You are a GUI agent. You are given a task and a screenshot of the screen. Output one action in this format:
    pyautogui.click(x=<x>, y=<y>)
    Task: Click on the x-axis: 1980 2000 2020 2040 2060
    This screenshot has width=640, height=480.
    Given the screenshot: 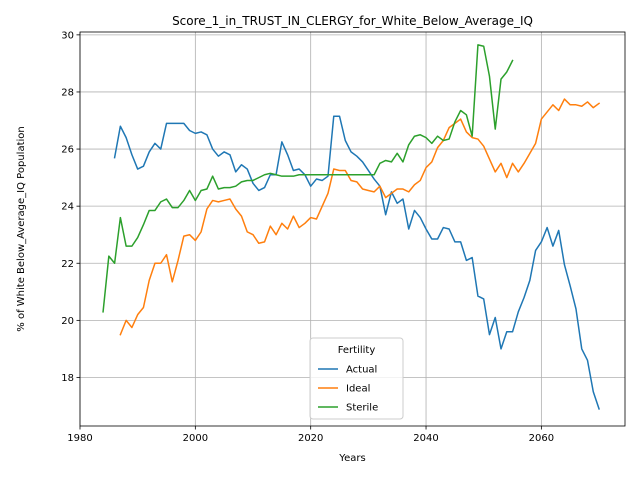 What is the action you would take?
    pyautogui.click(x=310, y=435)
    